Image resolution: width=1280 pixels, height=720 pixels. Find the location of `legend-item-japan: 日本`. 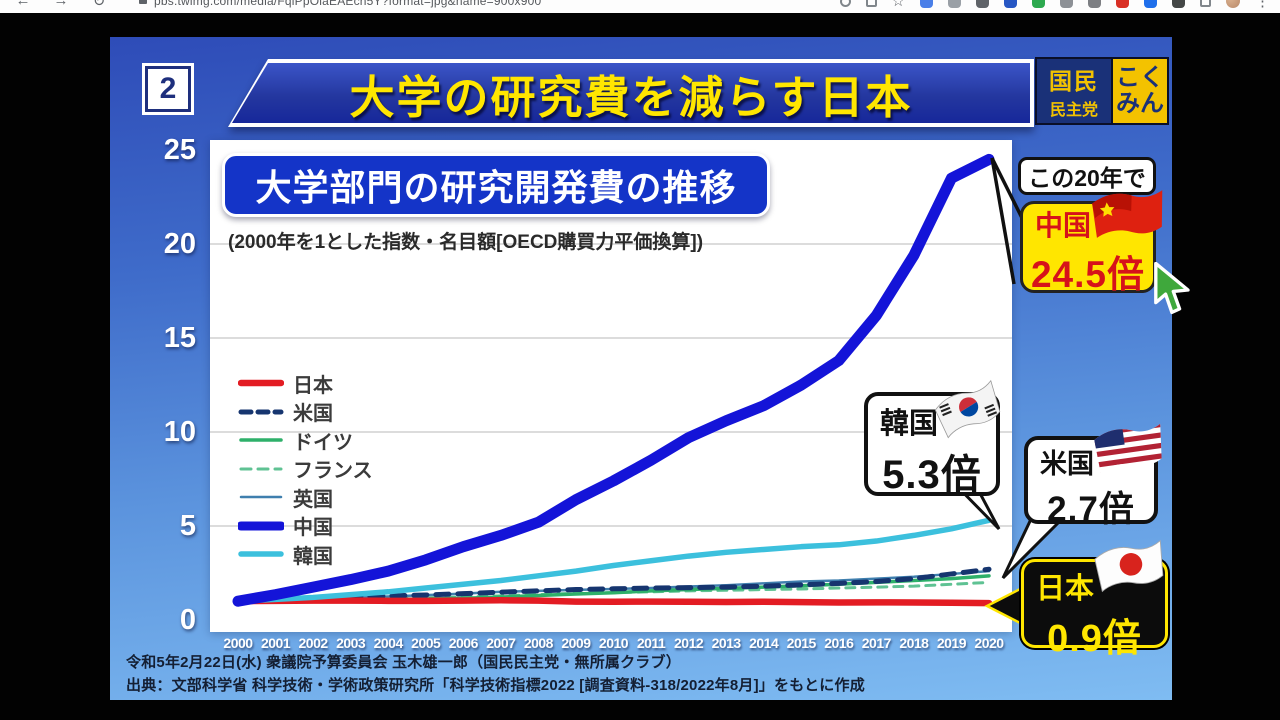

legend-item-japan: 日本 is located at coordinates (305, 383).